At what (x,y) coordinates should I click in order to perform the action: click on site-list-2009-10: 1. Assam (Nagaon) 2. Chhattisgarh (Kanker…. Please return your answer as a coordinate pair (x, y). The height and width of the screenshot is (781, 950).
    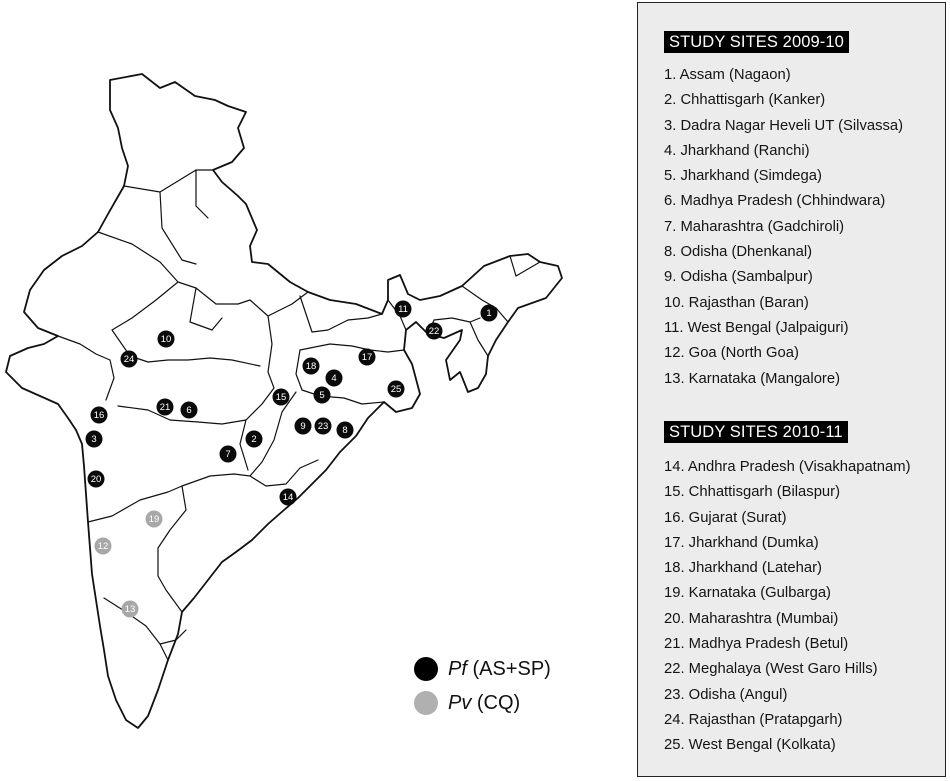
    Looking at the image, I should click on (783, 227).